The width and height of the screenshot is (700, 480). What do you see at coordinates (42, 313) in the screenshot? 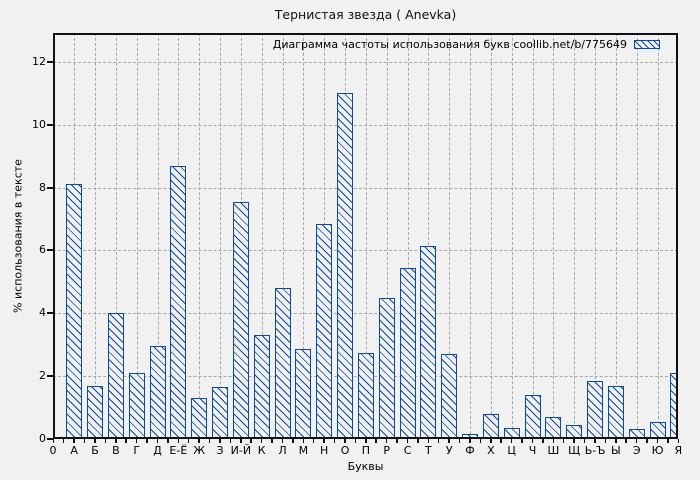
I see `y-tick-label: 4` at bounding box center [42, 313].